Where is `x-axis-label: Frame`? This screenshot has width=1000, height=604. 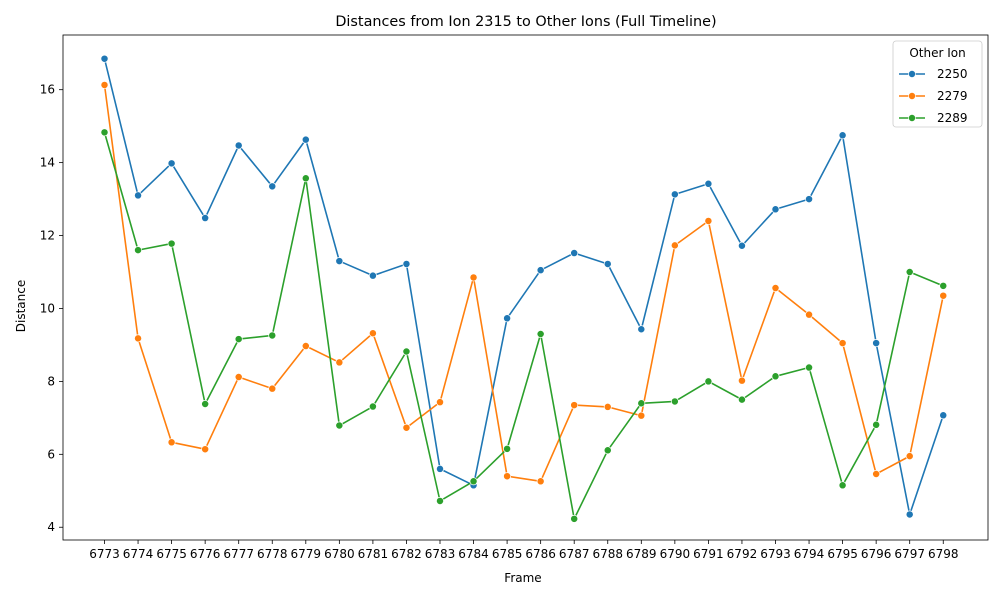 x-axis-label: Frame is located at coordinates (522, 578).